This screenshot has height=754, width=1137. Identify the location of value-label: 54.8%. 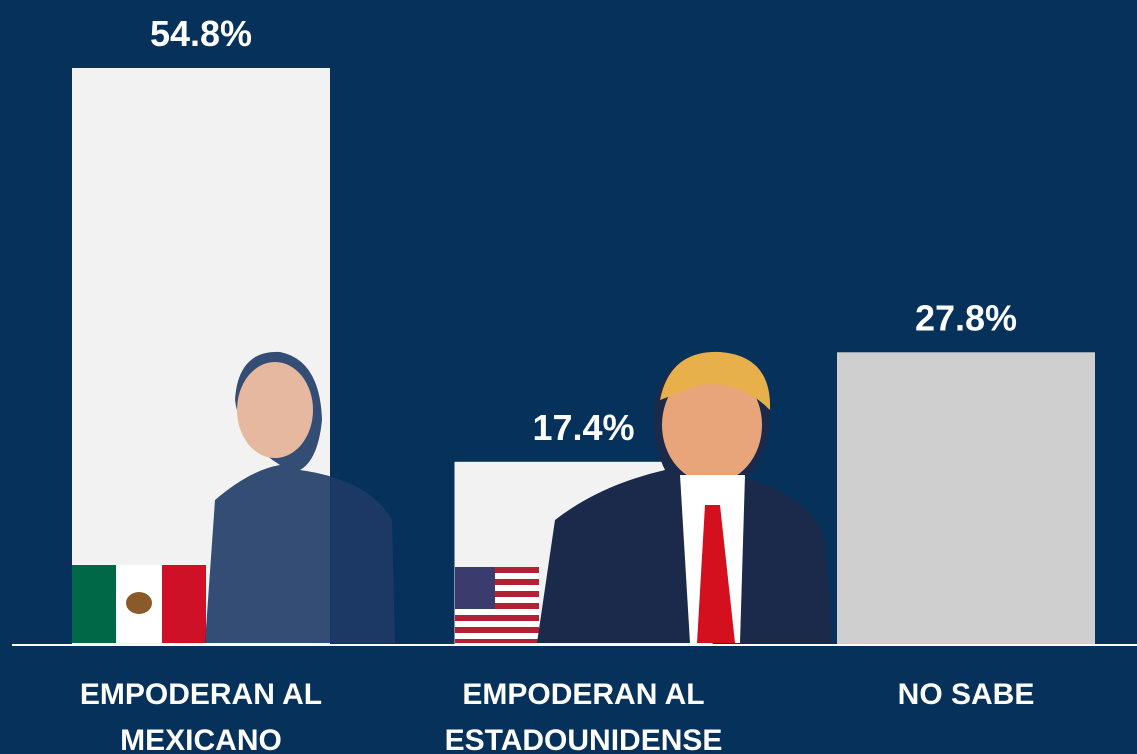
(201, 33).